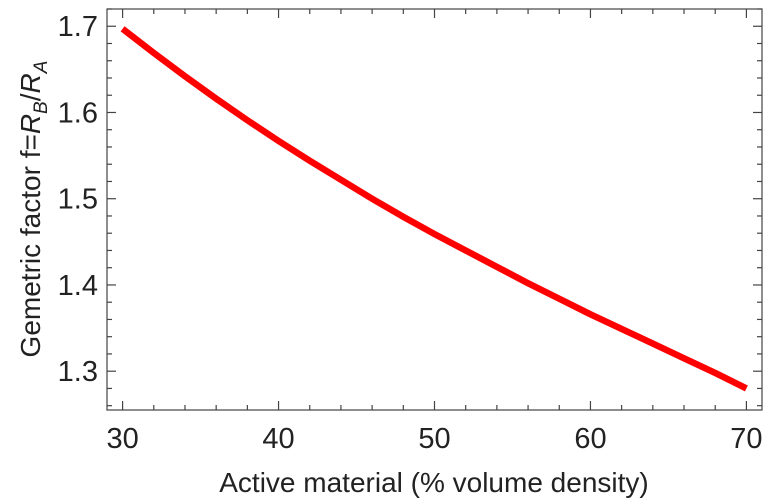 The image size is (774, 504). Describe the element at coordinates (78, 27) in the screenshot. I see `y-tick-label: 1.7` at that location.